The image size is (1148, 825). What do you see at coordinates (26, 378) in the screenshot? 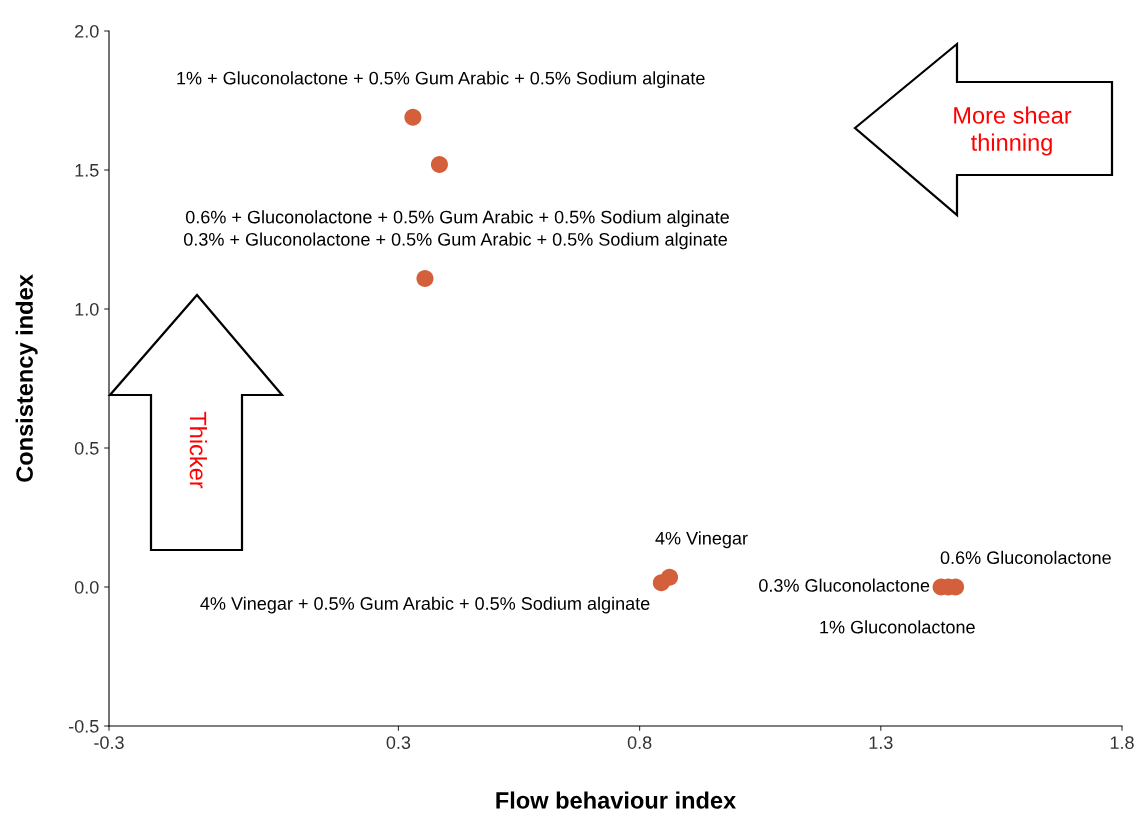
I see `y-axis-title: Consistency index` at bounding box center [26, 378].